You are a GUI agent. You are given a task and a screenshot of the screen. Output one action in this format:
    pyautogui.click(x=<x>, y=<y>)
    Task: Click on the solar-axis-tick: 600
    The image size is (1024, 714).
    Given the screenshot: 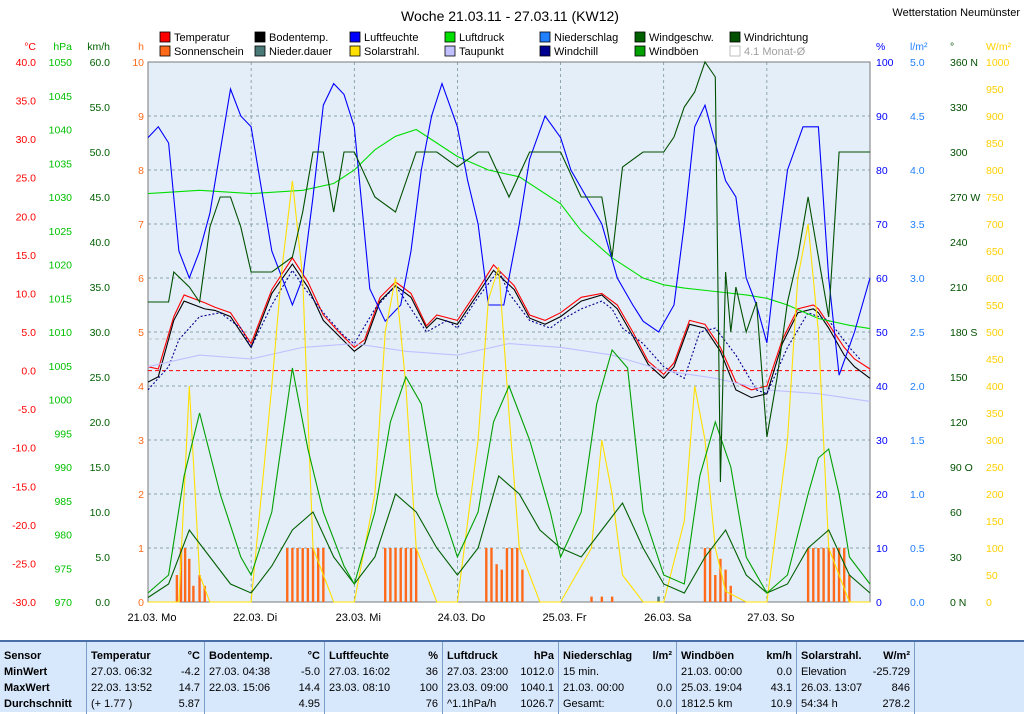 What is the action you would take?
    pyautogui.click(x=995, y=279)
    